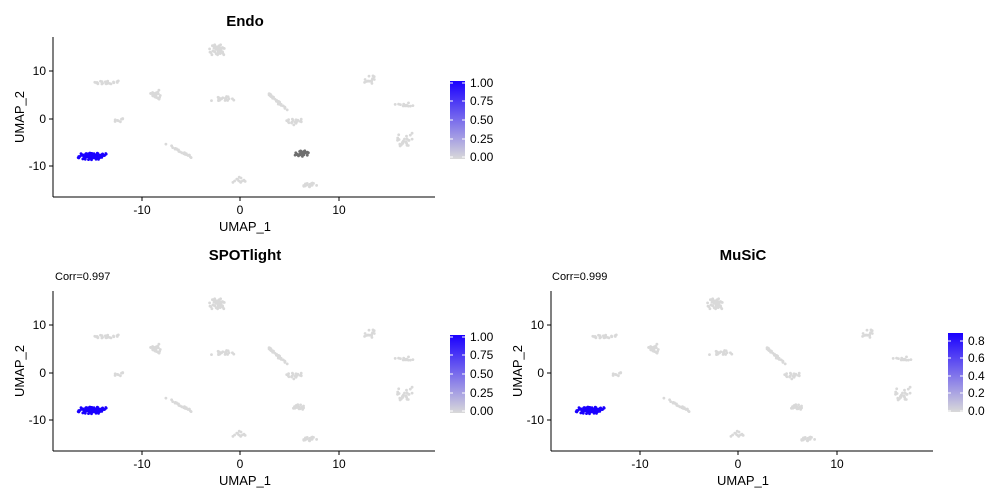 Image resolution: width=1000 pixels, height=500 pixels. I want to click on color-legend: 0.8 0.6 0.4 0.2 0.0, so click(966, 375).